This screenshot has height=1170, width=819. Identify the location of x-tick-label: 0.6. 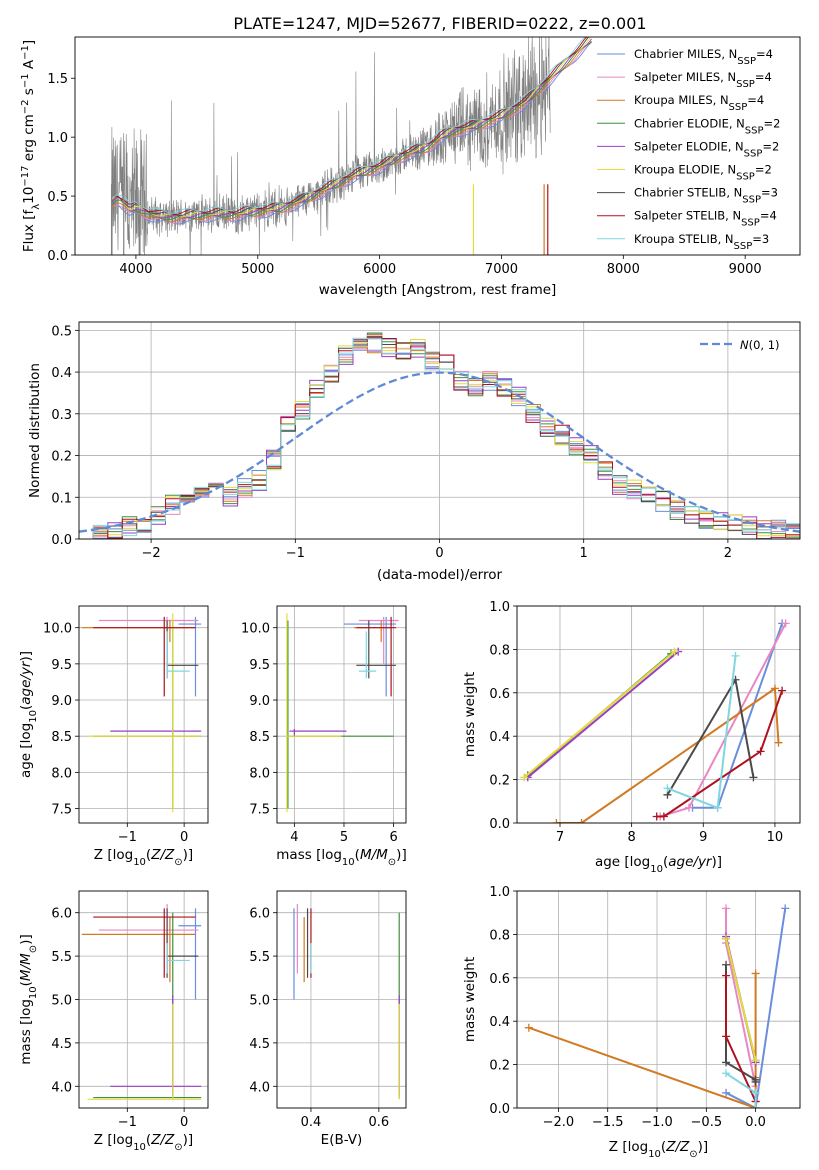
(378, 1122).